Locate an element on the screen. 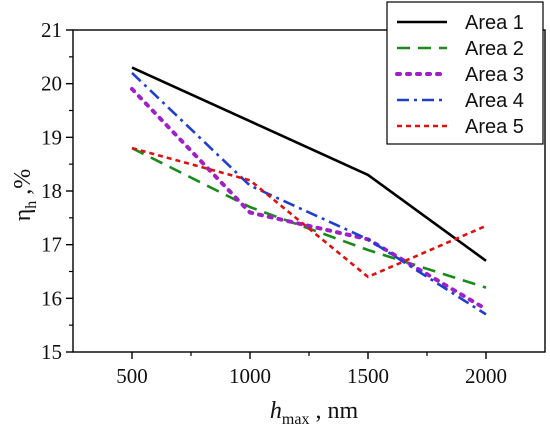 The width and height of the screenshot is (550, 435). x-tick-label: 1000 is located at coordinates (250, 376).